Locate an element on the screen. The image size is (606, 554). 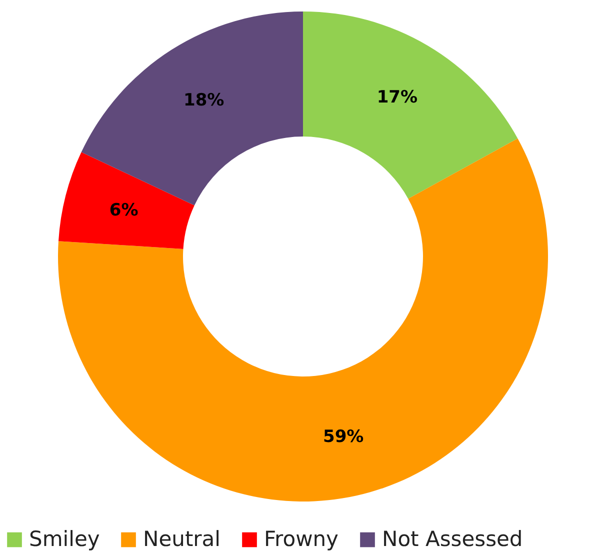
legend-label: Frowny is located at coordinates (301, 538).